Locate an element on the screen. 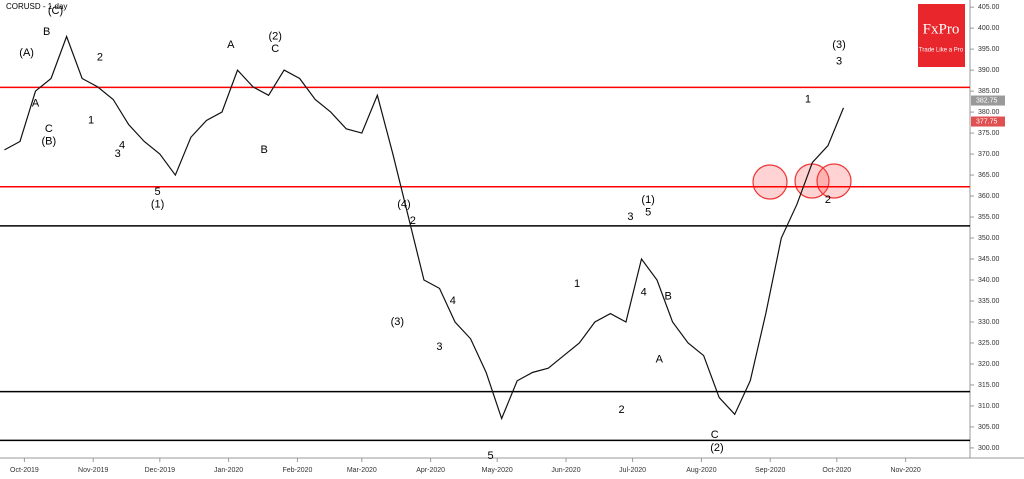 This screenshot has height=479, width=1024. y-tick-label: 335.00 is located at coordinates (989, 301).